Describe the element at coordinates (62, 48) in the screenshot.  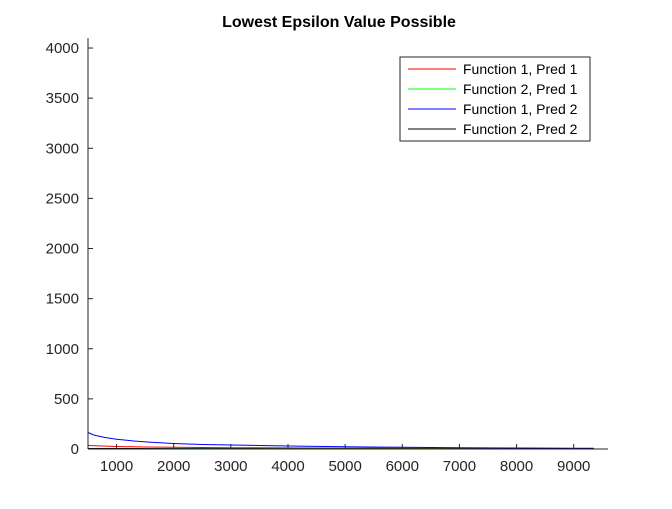
I see `y-tick-label: 4000` at that location.